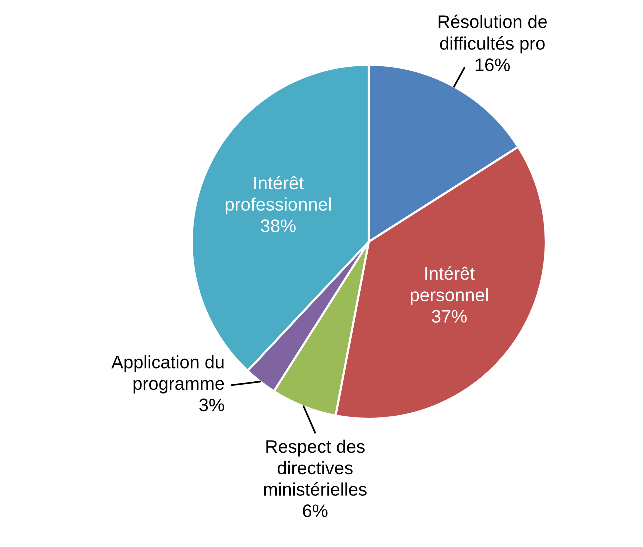 The image size is (643, 547). What do you see at coordinates (315, 511) in the screenshot?
I see `data-label: 6%` at bounding box center [315, 511].